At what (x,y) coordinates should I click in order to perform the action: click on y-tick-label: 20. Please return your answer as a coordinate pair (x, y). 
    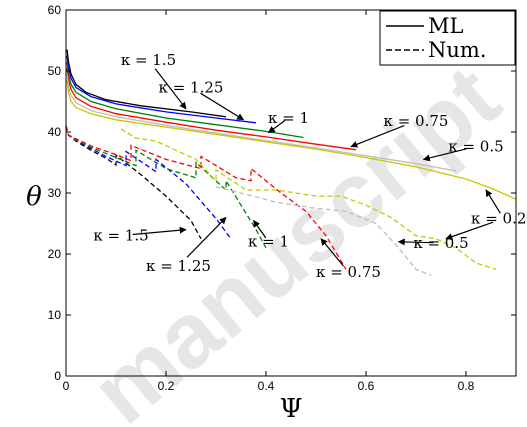
    Looking at the image, I should click on (55, 254).